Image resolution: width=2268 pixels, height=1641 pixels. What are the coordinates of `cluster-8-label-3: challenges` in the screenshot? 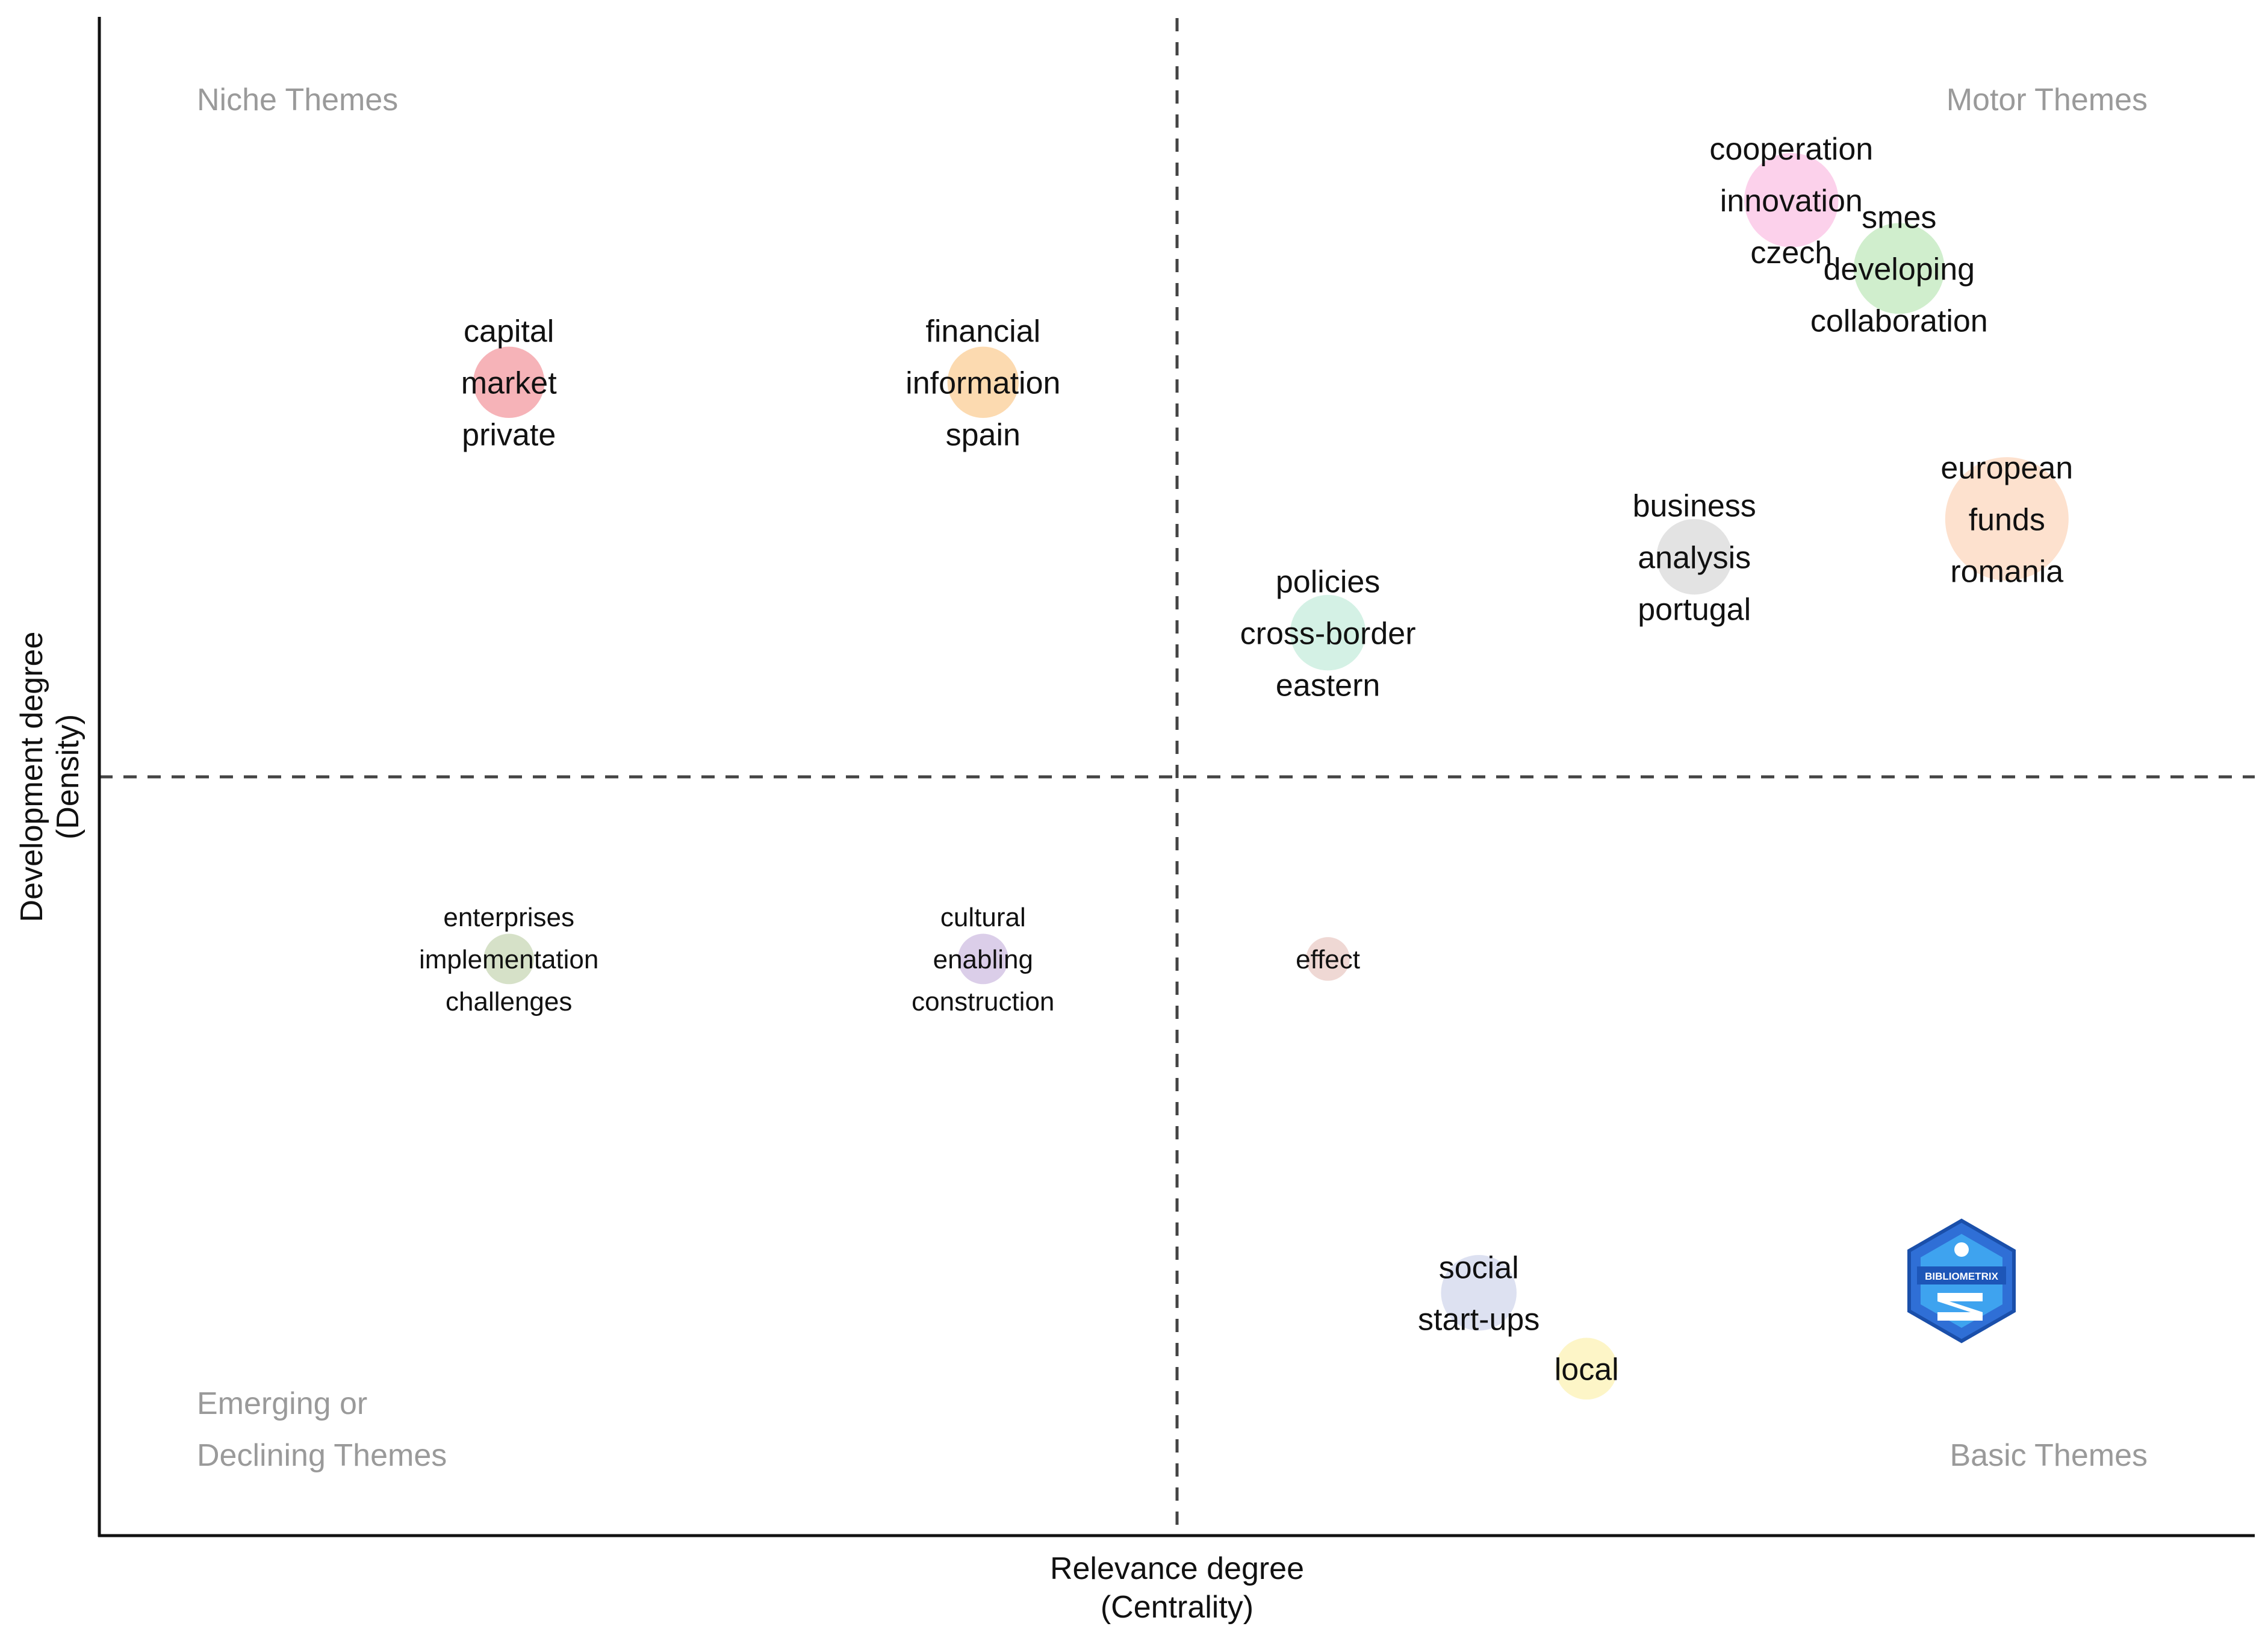 It's located at (509, 1002).